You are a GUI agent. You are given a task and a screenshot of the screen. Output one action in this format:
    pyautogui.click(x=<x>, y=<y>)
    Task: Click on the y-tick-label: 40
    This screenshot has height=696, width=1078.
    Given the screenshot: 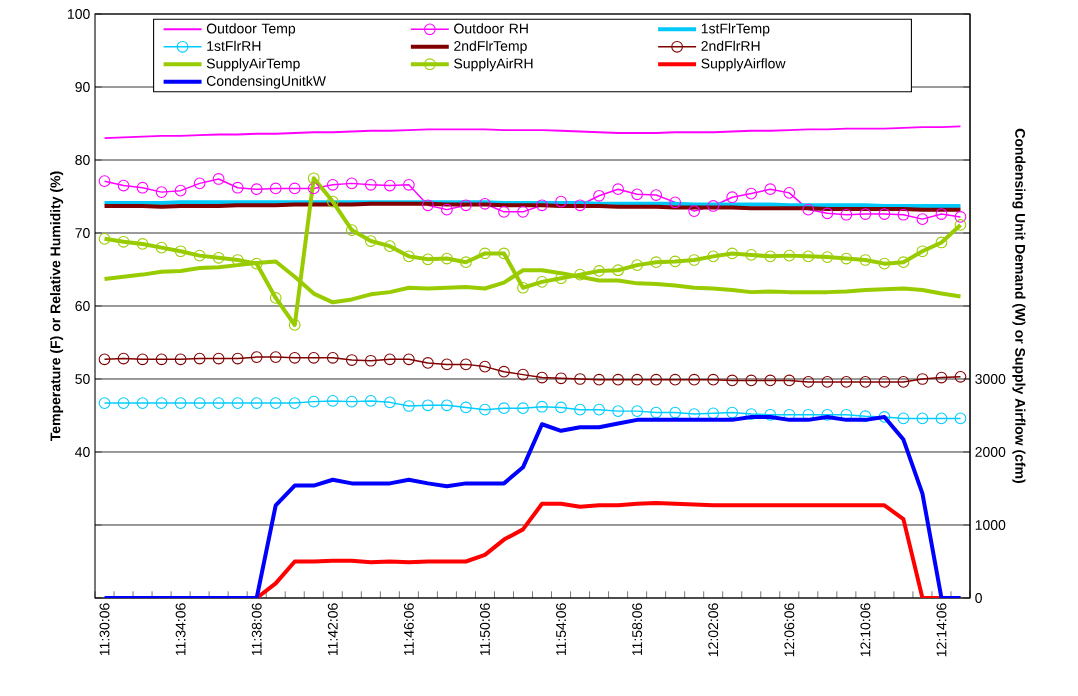 What is the action you would take?
    pyautogui.click(x=82, y=452)
    